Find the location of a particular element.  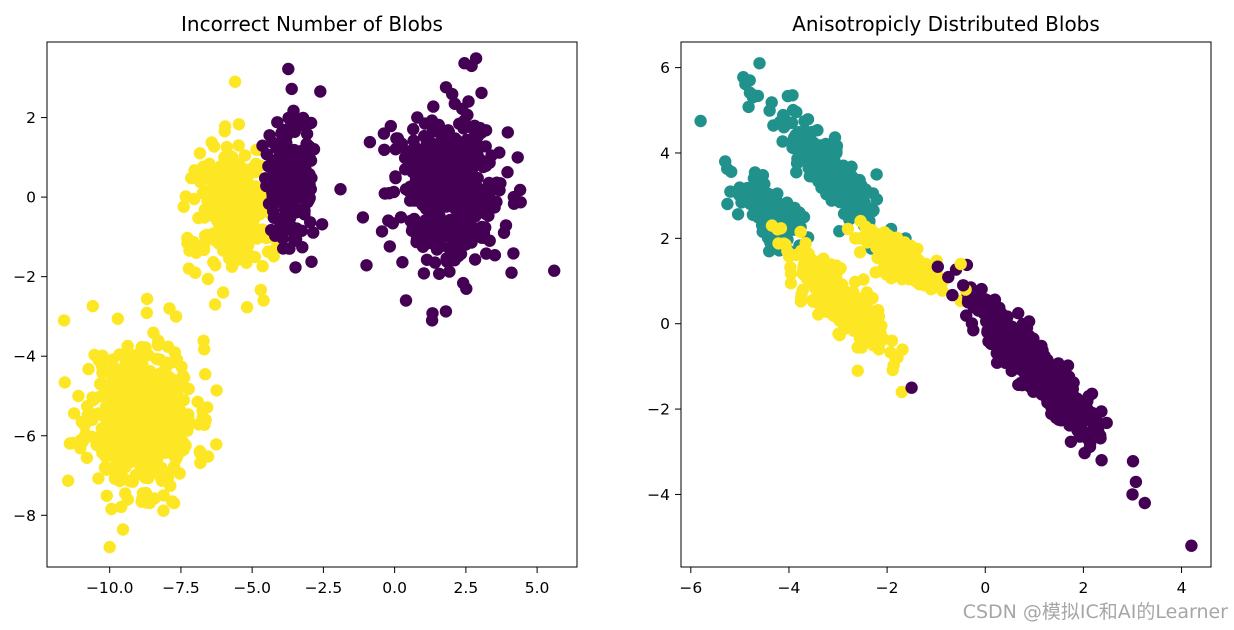

y-tick-label: 2 is located at coordinates (665, 239).